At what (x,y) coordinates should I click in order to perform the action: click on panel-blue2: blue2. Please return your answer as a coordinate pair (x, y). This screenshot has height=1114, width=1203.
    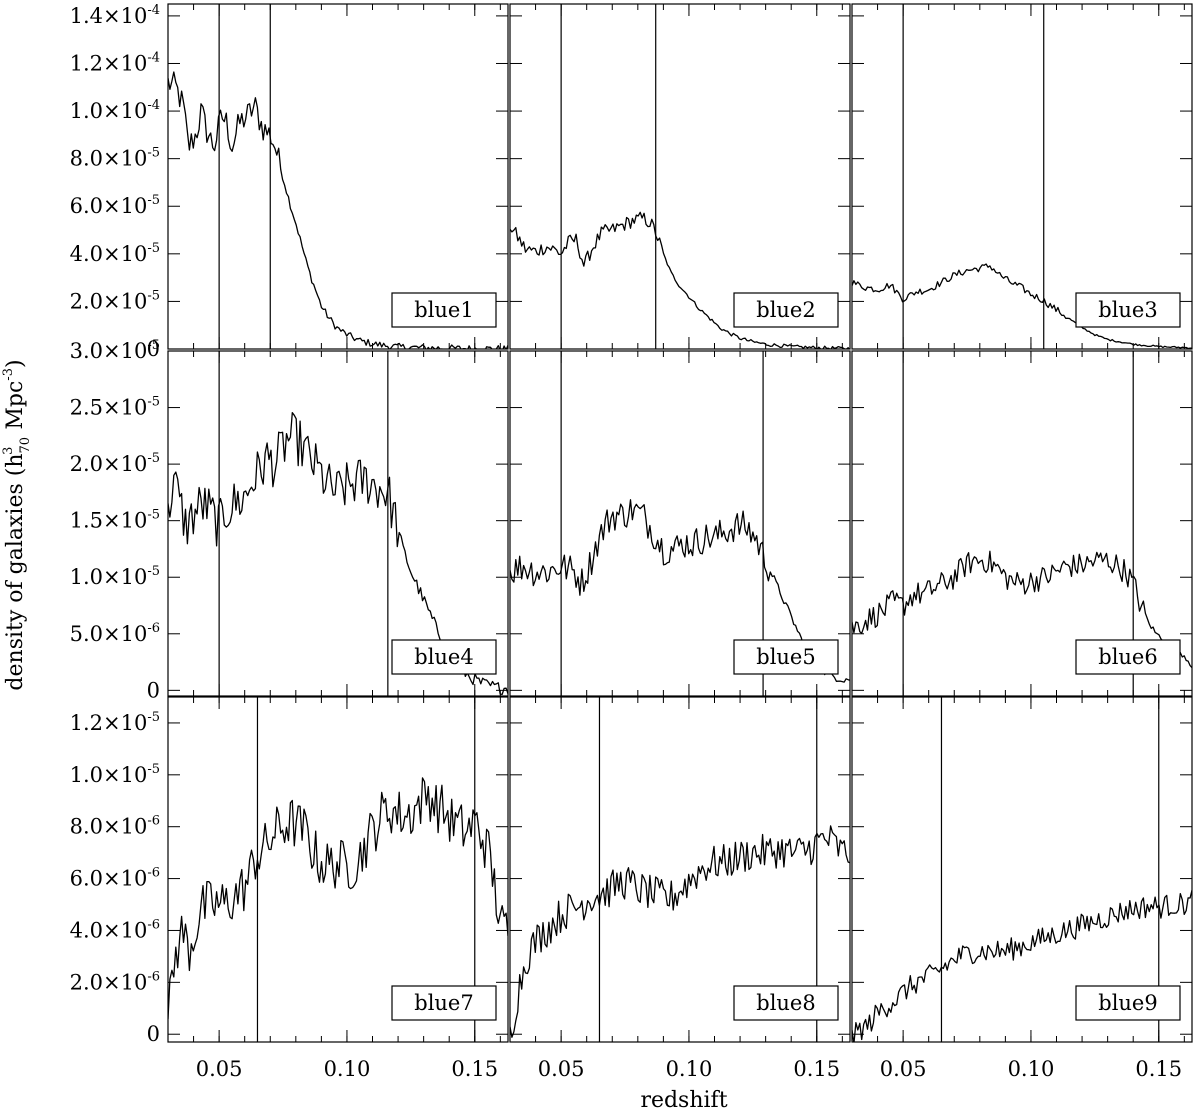
    Looking at the image, I should click on (680, 176).